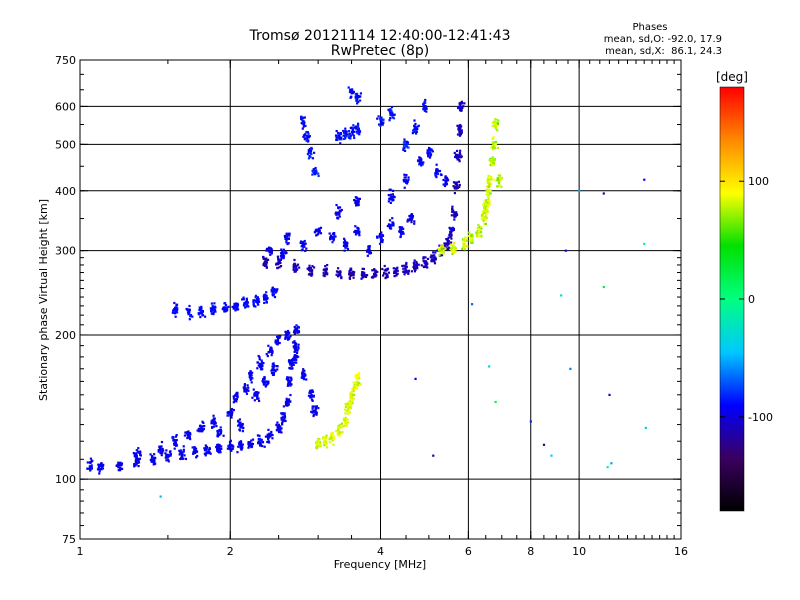 This screenshot has width=800, height=600. I want to click on colorbar-tick-label: 0, so click(751, 299).